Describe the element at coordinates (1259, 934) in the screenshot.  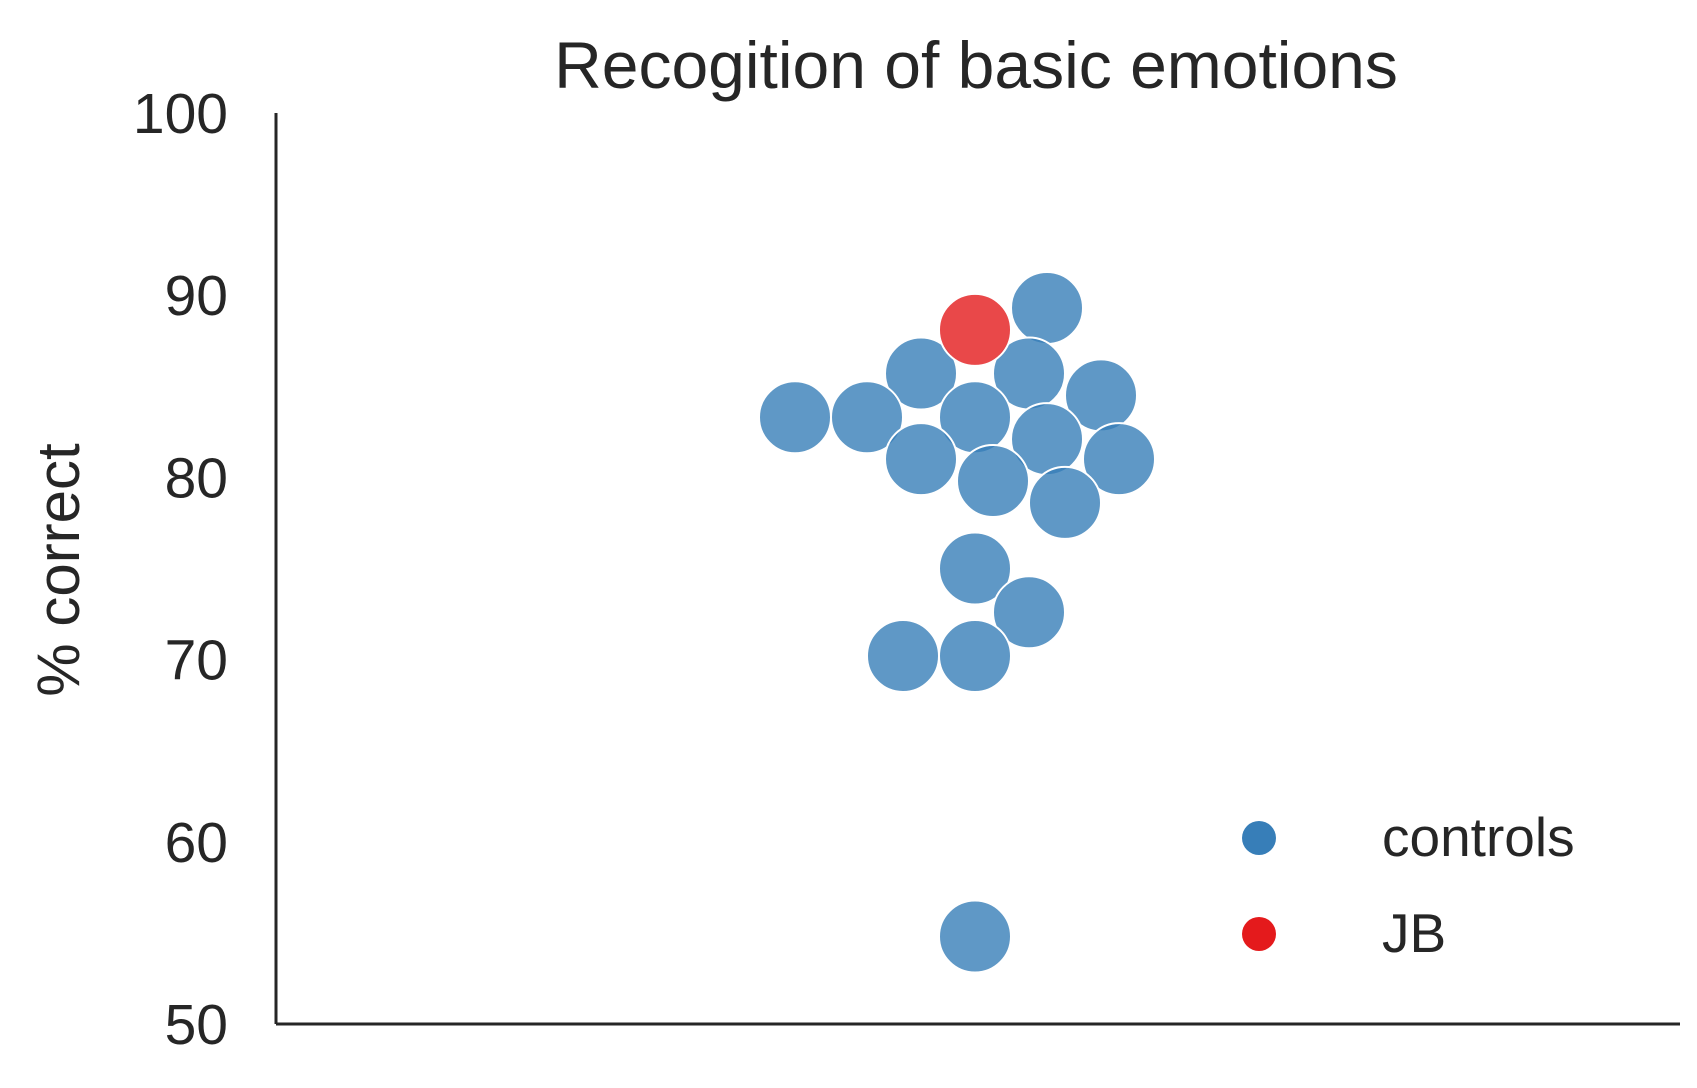
I see `legend-marker-jb` at that location.